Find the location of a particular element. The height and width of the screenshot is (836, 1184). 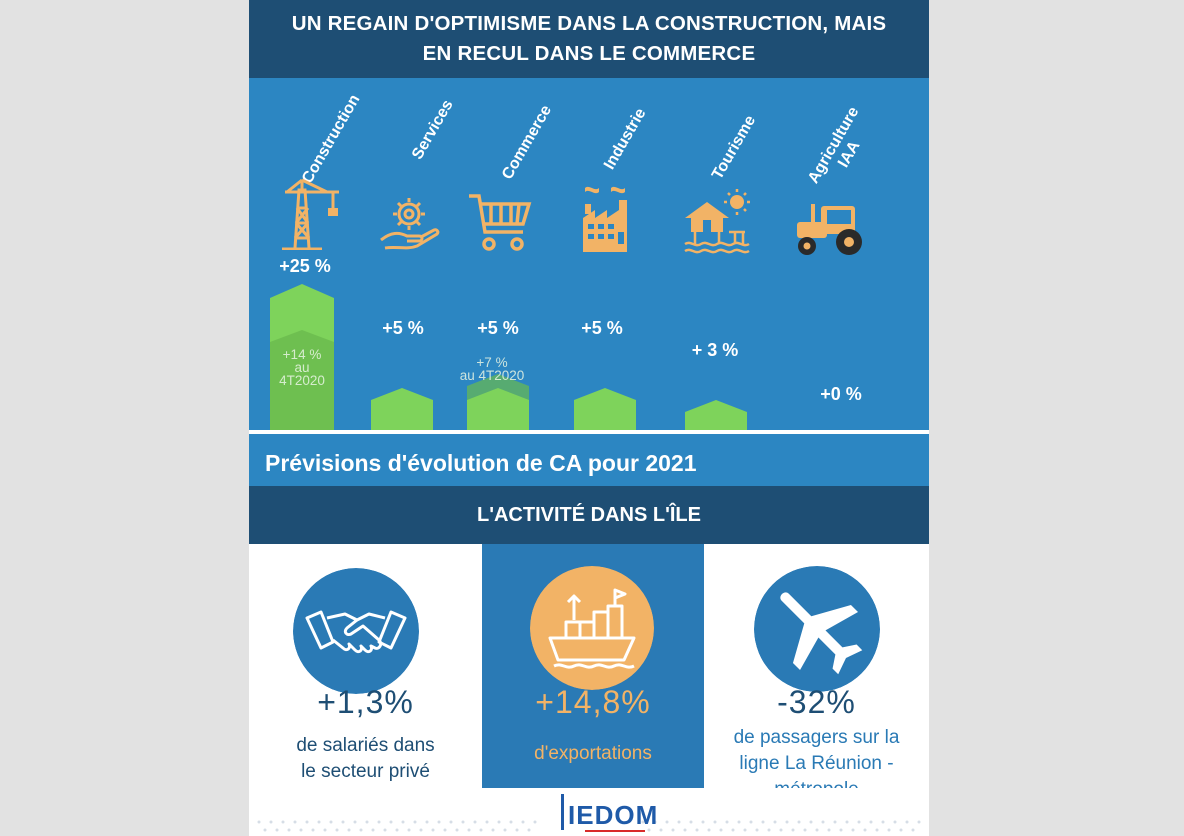

stat-employees-line1: de salariés dans is located at coordinates (365, 745).